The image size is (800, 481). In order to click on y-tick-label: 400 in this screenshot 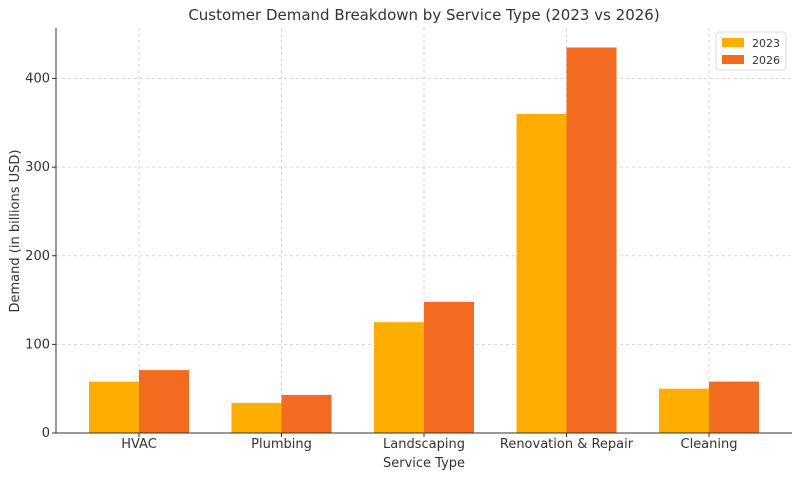, I will do `click(37, 79)`.